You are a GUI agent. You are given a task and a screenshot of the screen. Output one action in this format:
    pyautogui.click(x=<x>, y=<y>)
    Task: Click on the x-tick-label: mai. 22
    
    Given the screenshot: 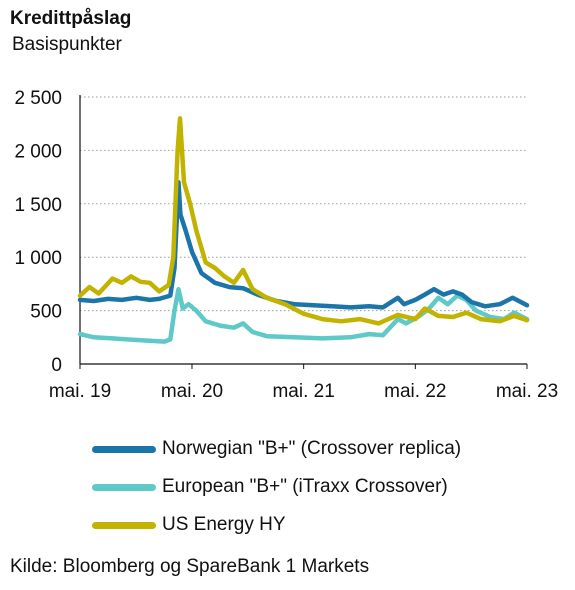 What is the action you would take?
    pyautogui.click(x=415, y=391)
    